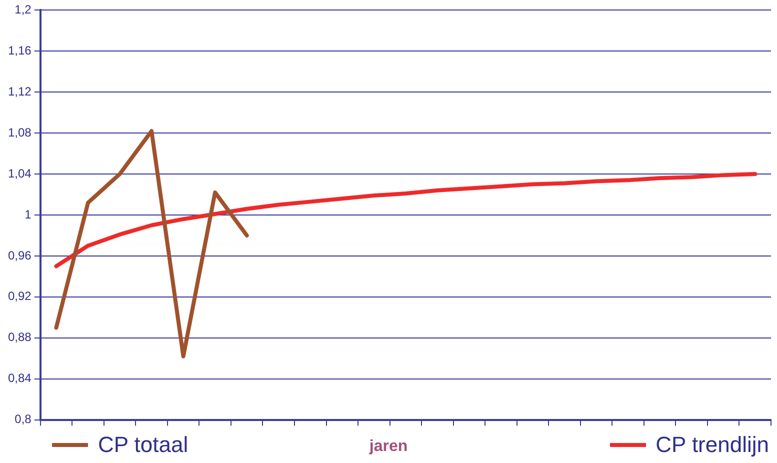 The image size is (777, 463). Describe the element at coordinates (20, 91) in the screenshot. I see `y-tick-label: 1,12` at that location.